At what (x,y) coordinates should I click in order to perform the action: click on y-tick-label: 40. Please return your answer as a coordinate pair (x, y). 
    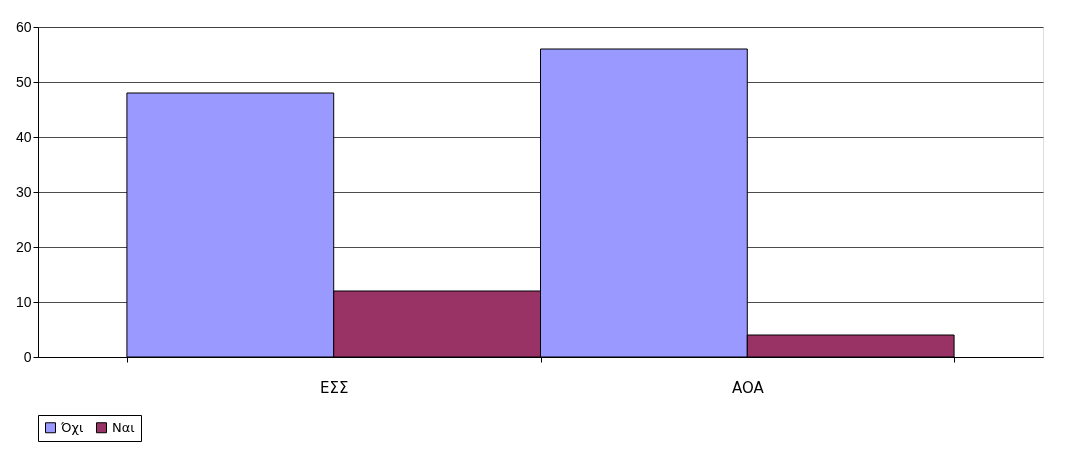
    Looking at the image, I should click on (23, 136).